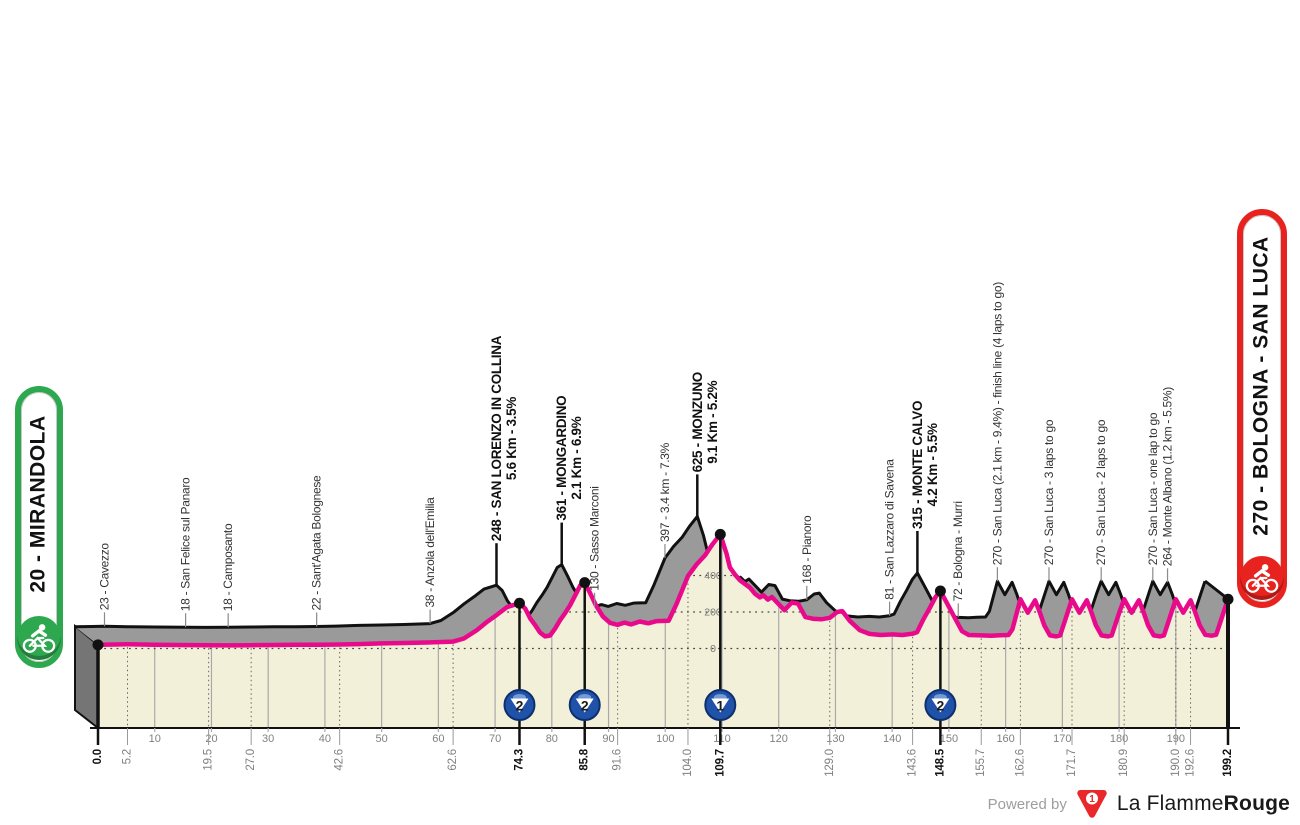  What do you see at coordinates (1228, 763) in the screenshot?
I see `waypoint-km-label: 199.2` at bounding box center [1228, 763].